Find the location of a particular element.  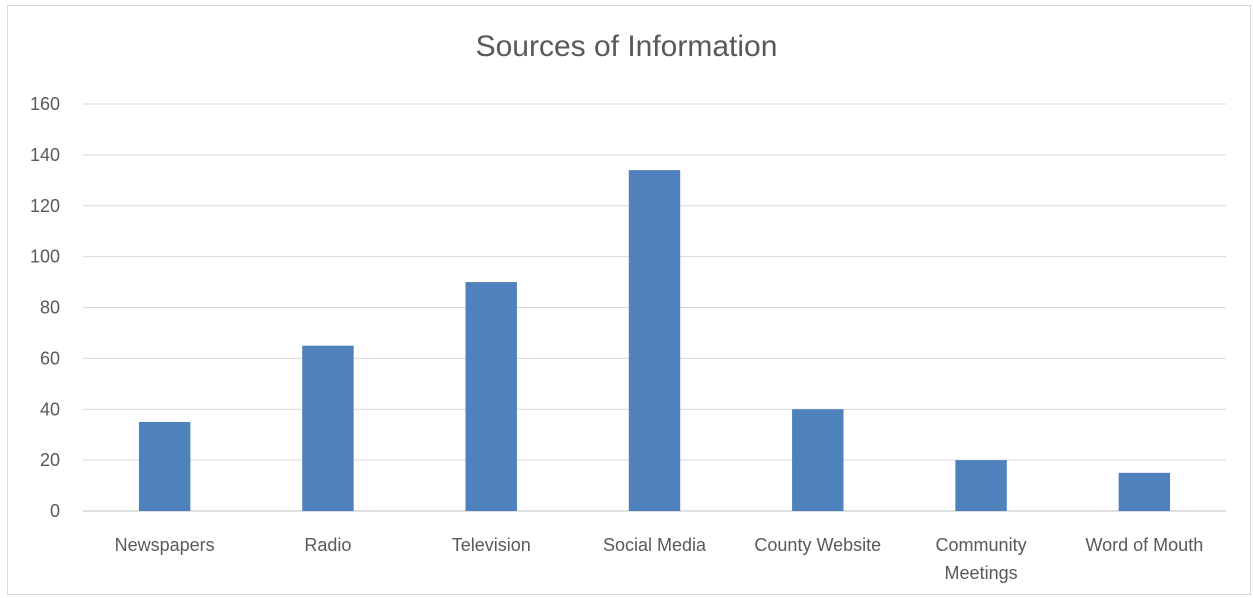

y-tick-label: 80 is located at coordinates (50, 308).